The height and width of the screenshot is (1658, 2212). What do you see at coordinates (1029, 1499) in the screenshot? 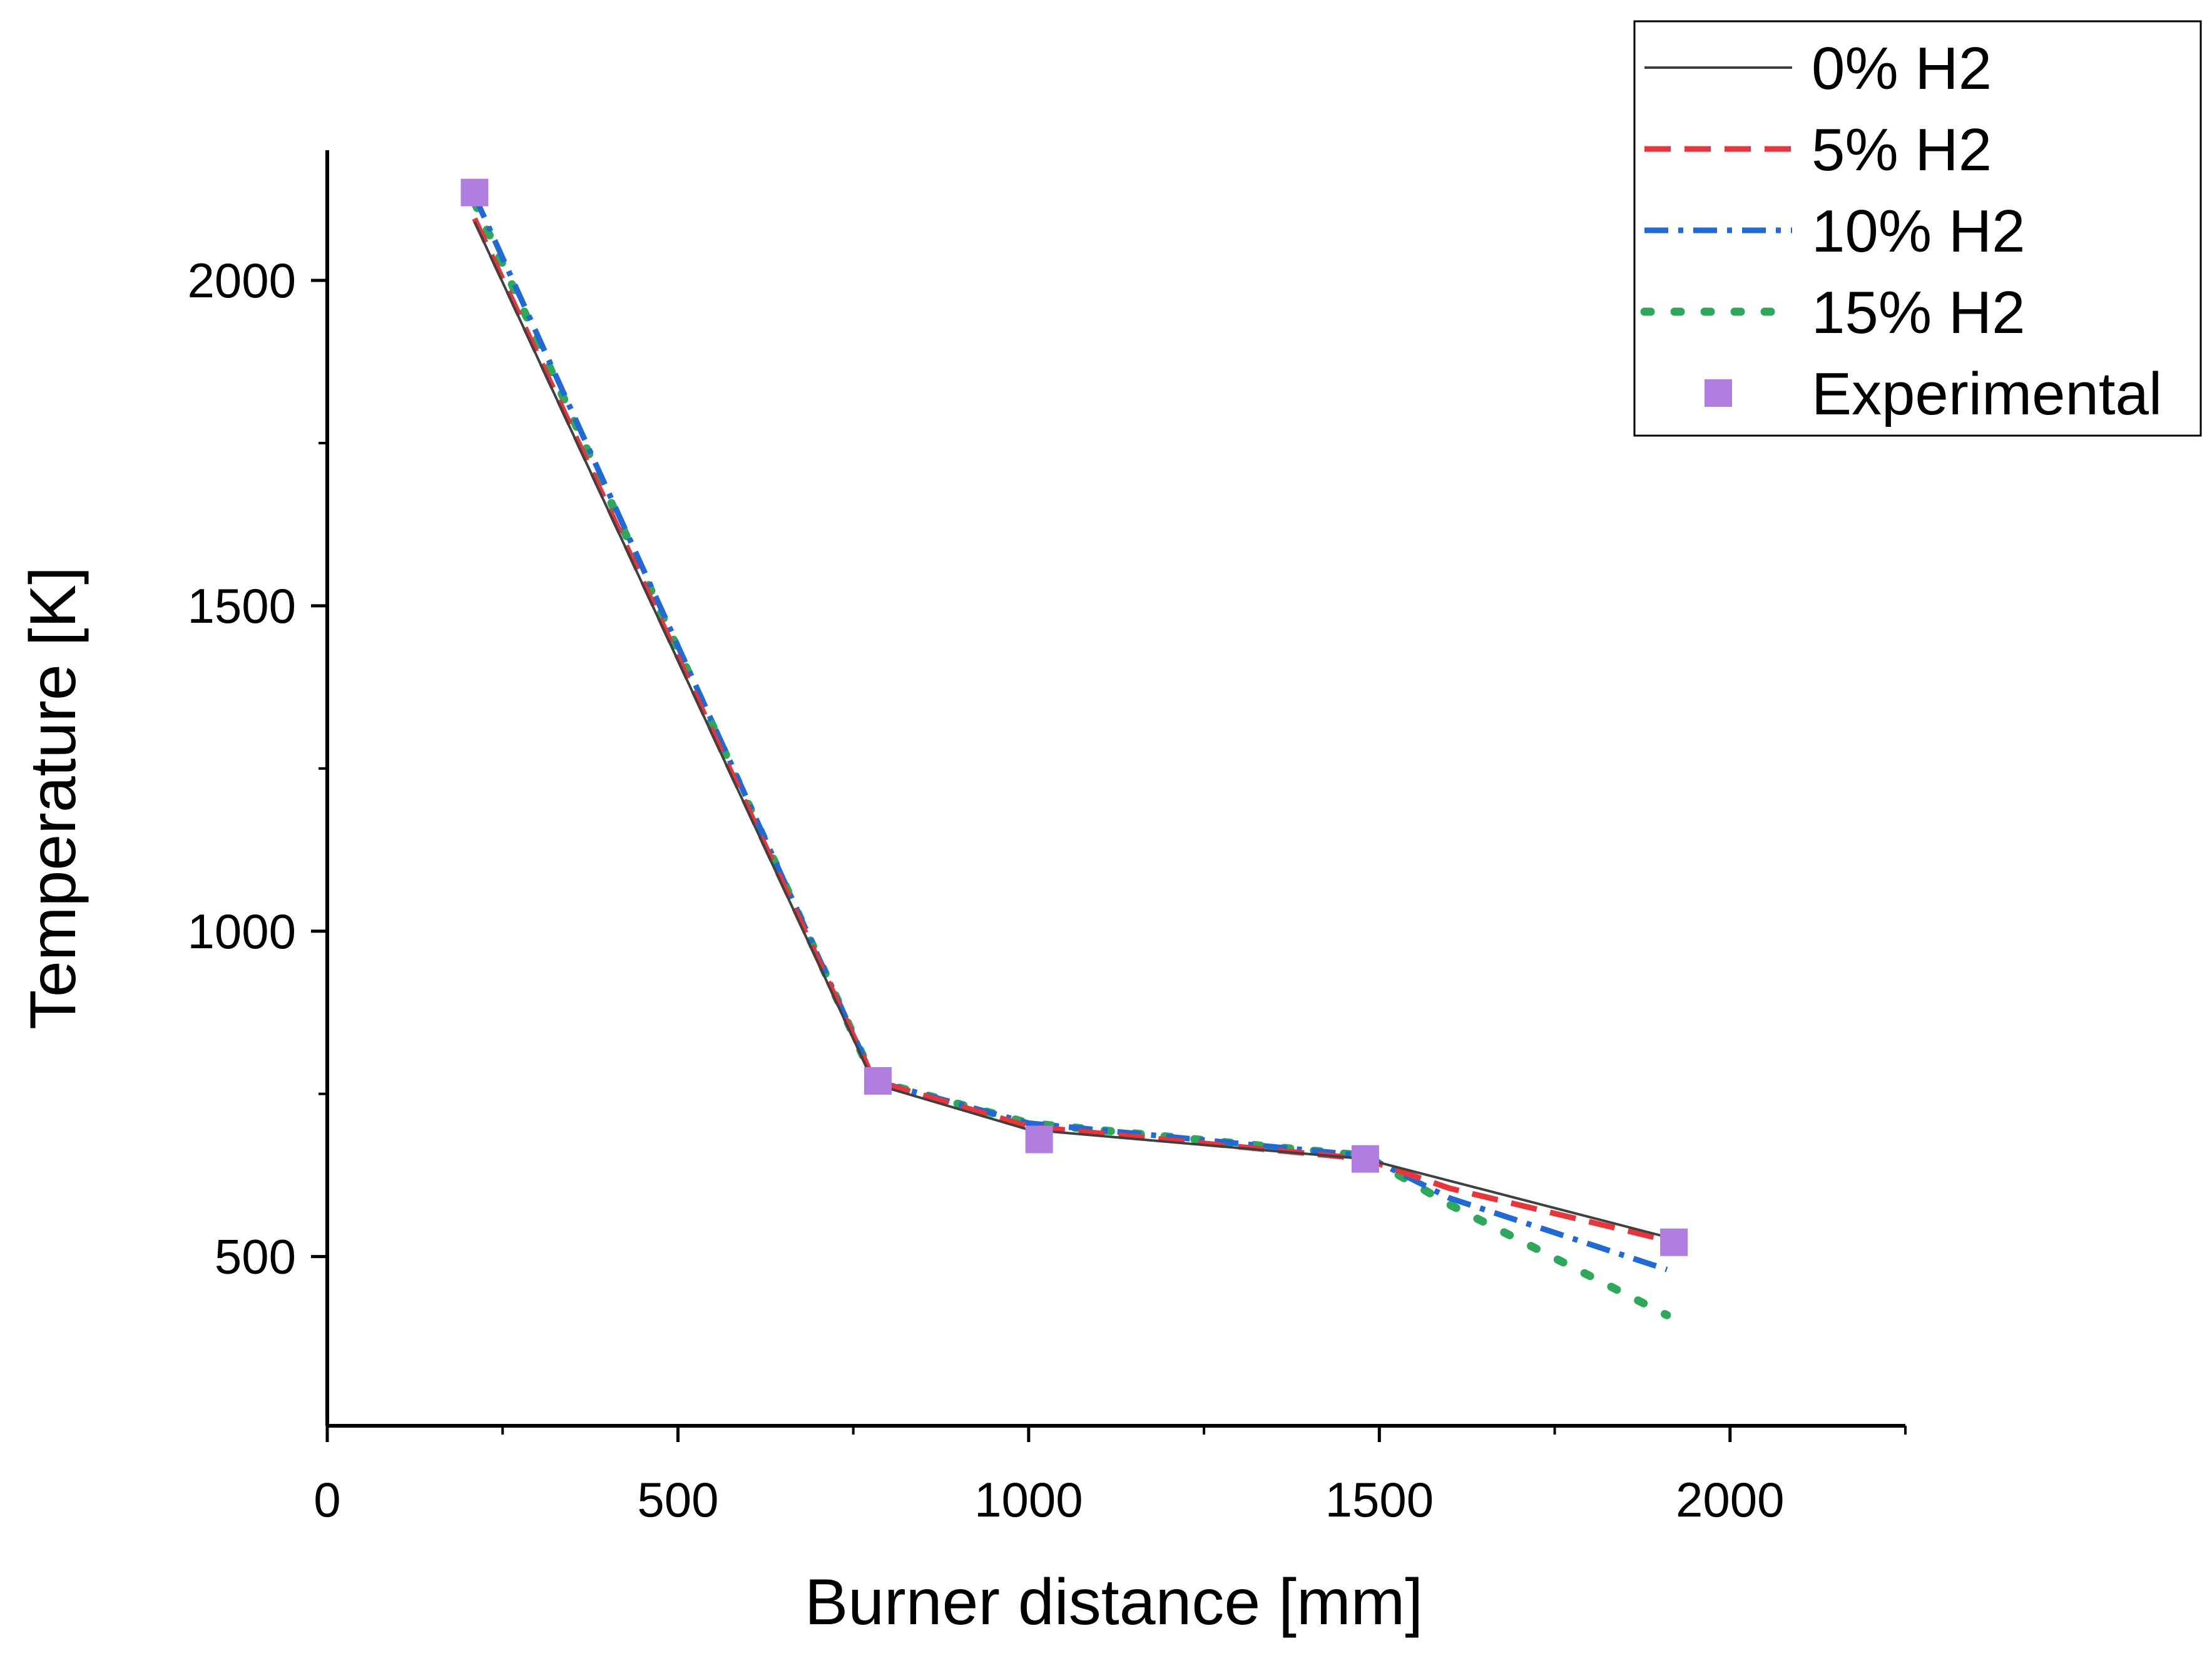
I see `x-tick-label: 1000` at bounding box center [1029, 1499].